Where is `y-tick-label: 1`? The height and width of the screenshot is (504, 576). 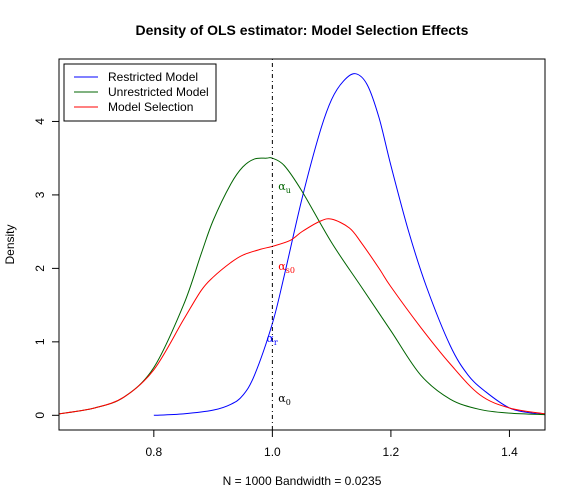 y-tick-label: 1 is located at coordinates (40, 341).